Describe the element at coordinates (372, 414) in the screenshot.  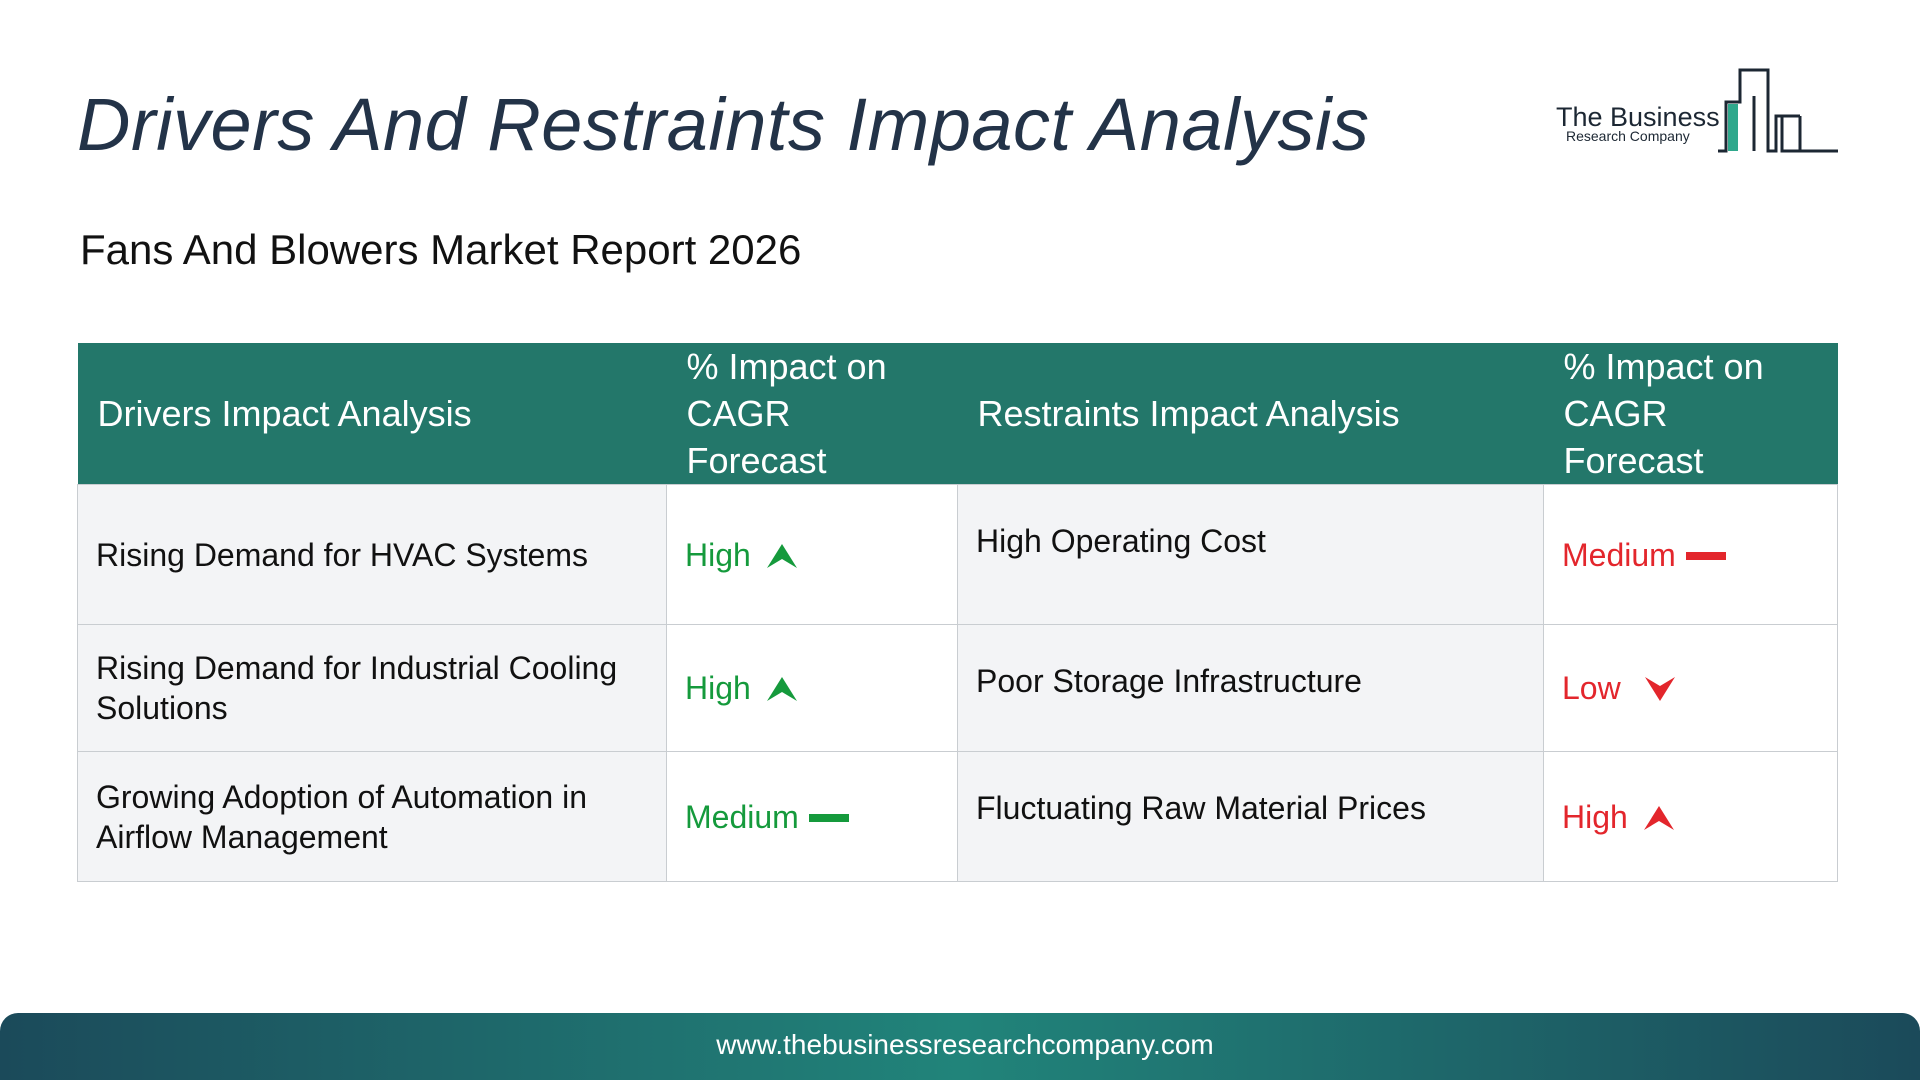
I see `header-drivers: Drivers Impact Analysis` at that location.